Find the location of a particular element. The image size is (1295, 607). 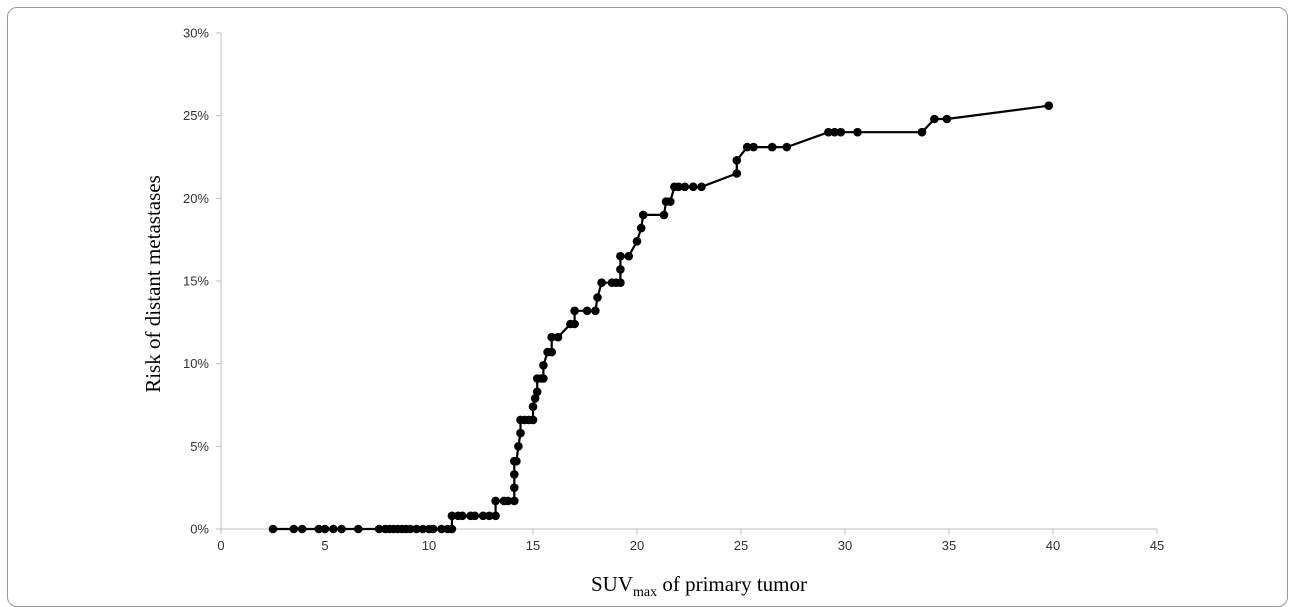

x-tick-label: 40 is located at coordinates (1053, 545).